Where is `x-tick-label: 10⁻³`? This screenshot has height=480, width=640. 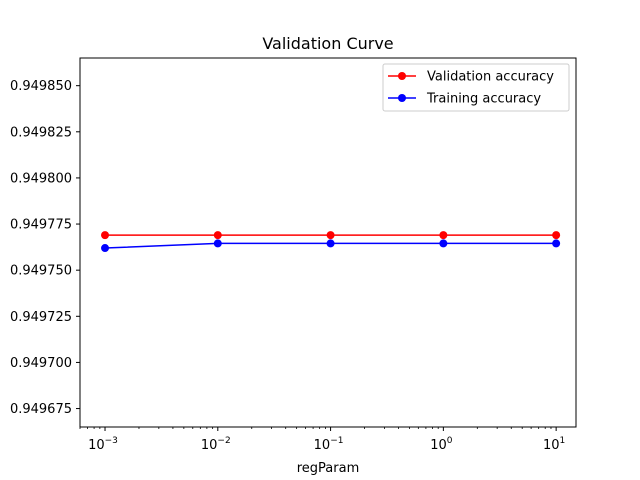 x-tick-label: 10⁻³ is located at coordinates (103, 444).